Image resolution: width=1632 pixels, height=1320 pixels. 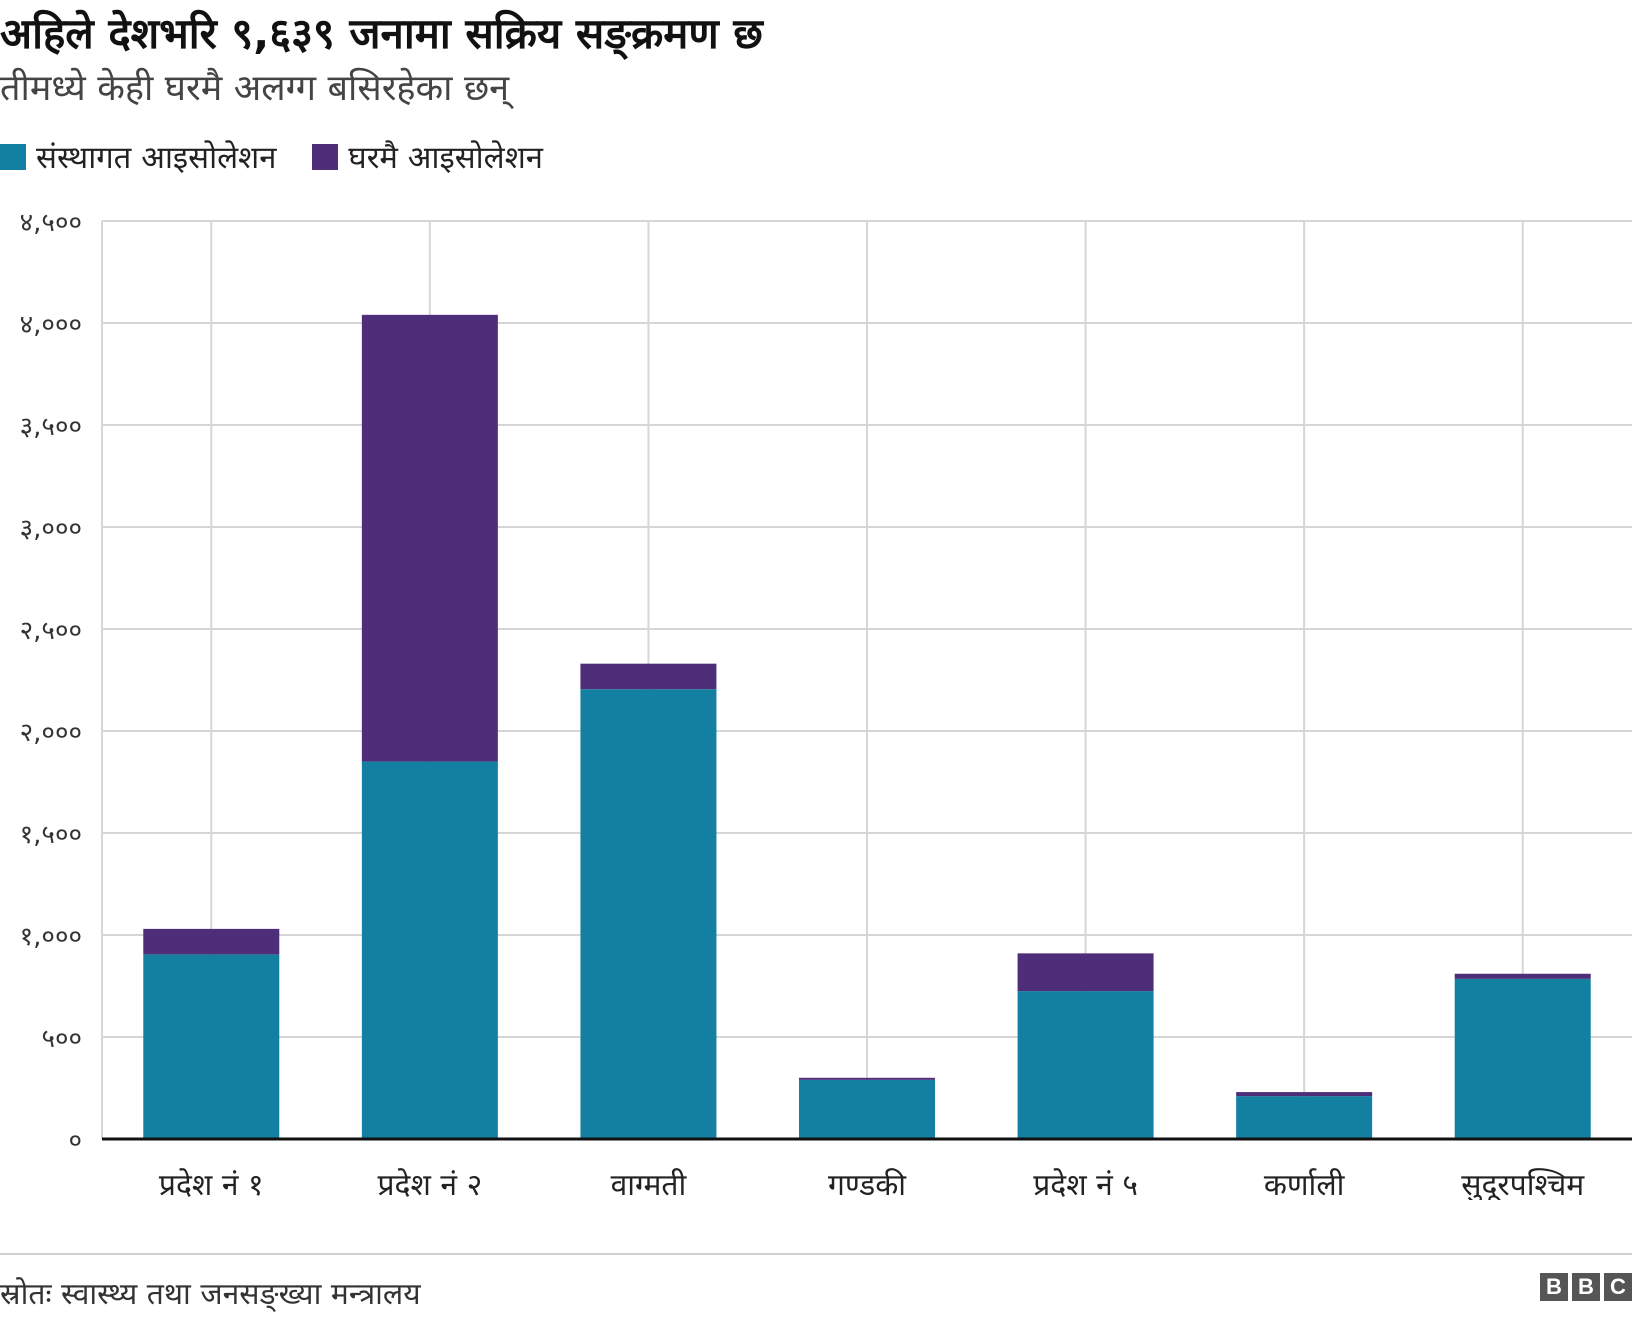 What do you see at coordinates (255, 88) in the screenshot?
I see `chart-subtitle: तीमध्ये केही घरमै अलग्ग बसिरहेका छन्` at bounding box center [255, 88].